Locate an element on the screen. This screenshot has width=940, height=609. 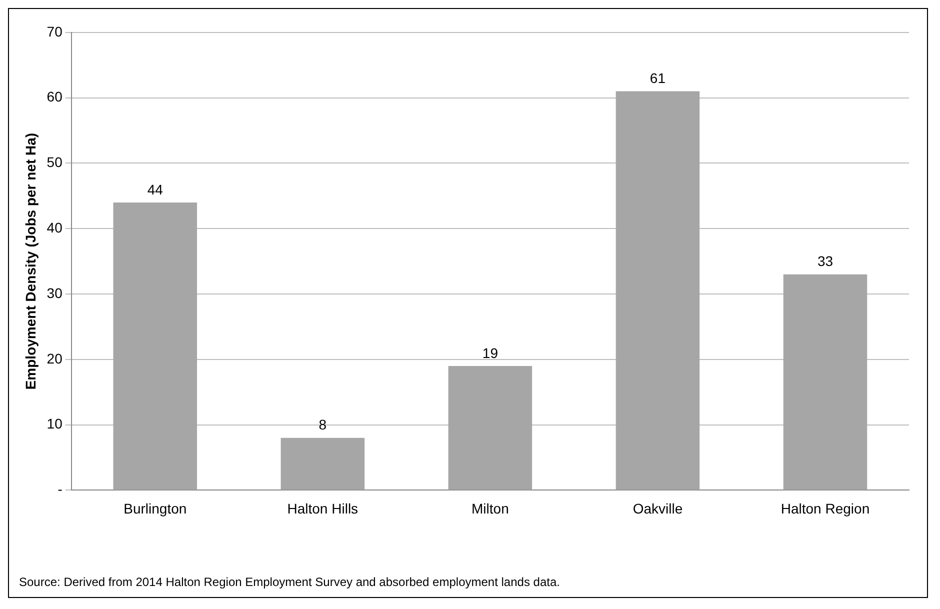
x-tick-label: Milton is located at coordinates (490, 508).